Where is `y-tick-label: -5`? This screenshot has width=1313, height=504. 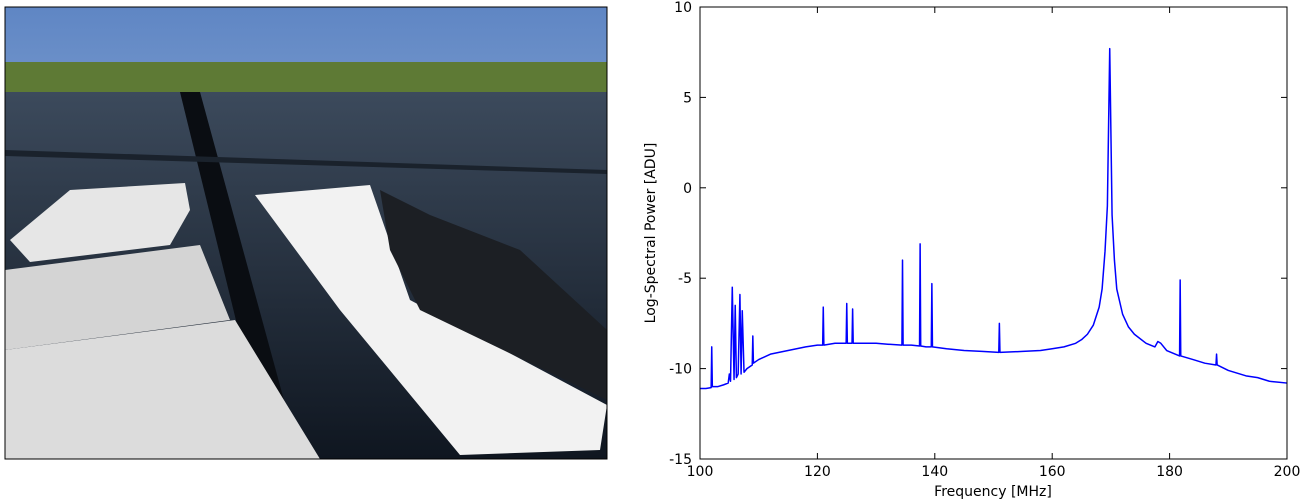
y-tick-label: -5 is located at coordinates (685, 279).